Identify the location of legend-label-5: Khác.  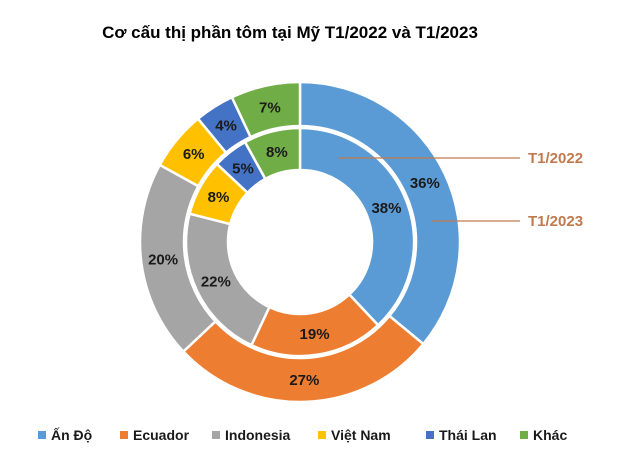
(550, 435).